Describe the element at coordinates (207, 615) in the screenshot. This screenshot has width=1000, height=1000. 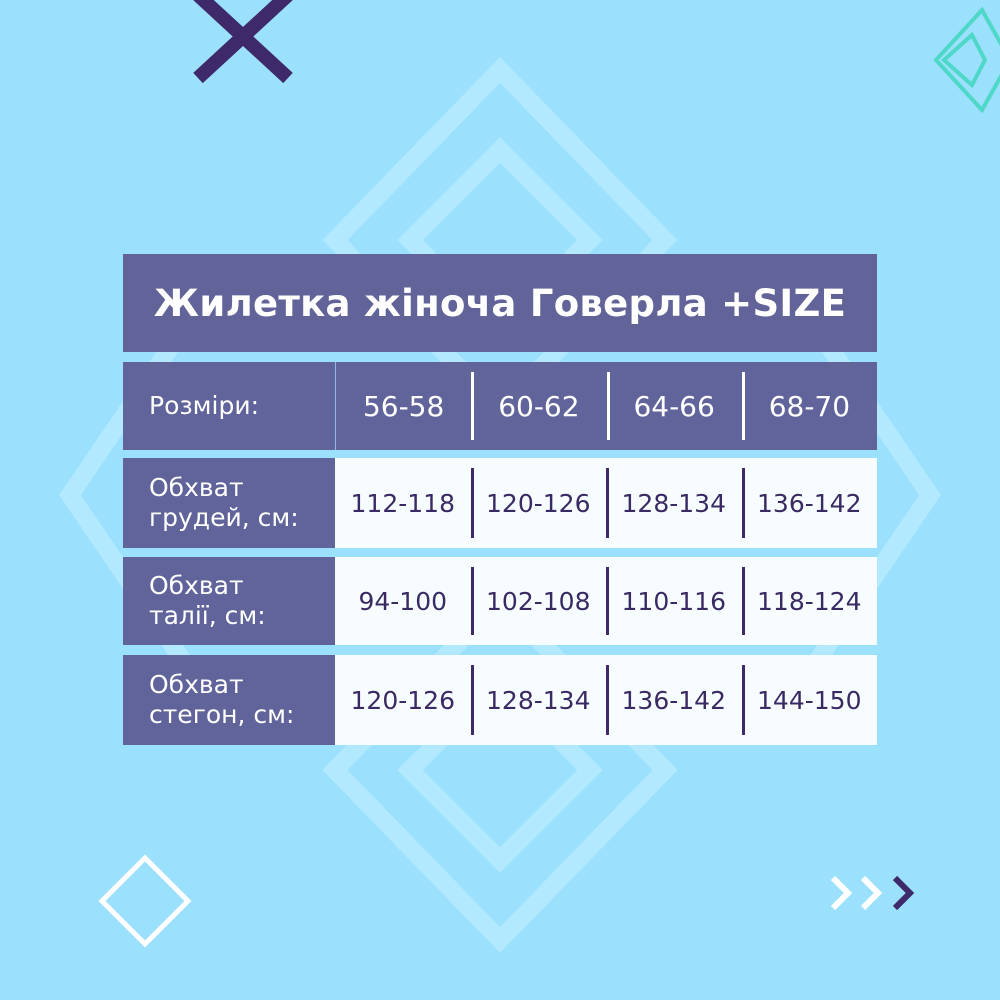
I see `label-line: талії, см:` at that location.